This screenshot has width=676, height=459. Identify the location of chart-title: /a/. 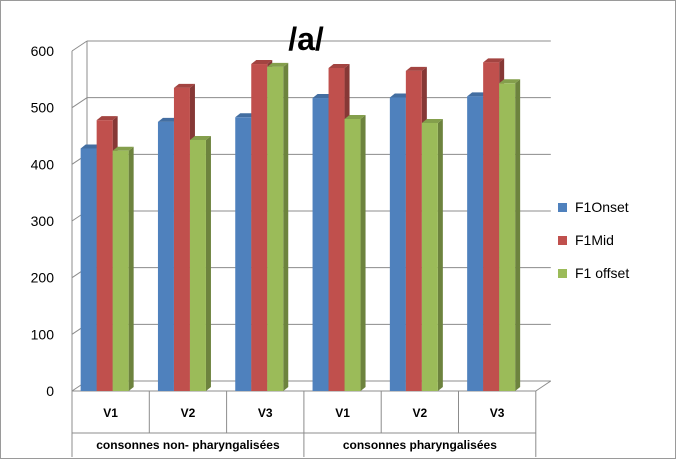
(306, 39).